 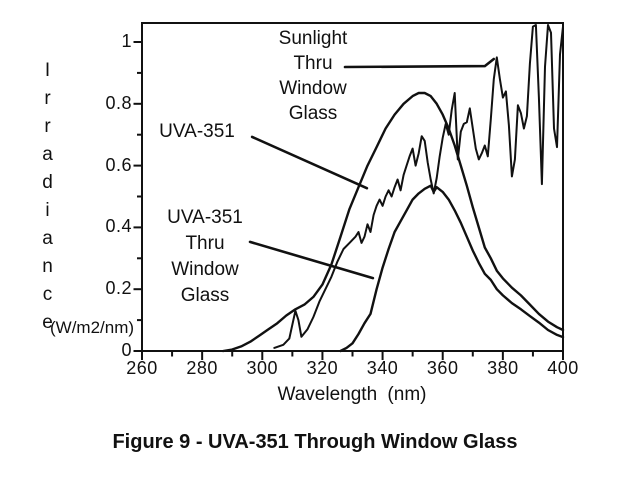 What do you see at coordinates (311, 260) in the screenshot?
I see `pointer-line-uva-thru` at bounding box center [311, 260].